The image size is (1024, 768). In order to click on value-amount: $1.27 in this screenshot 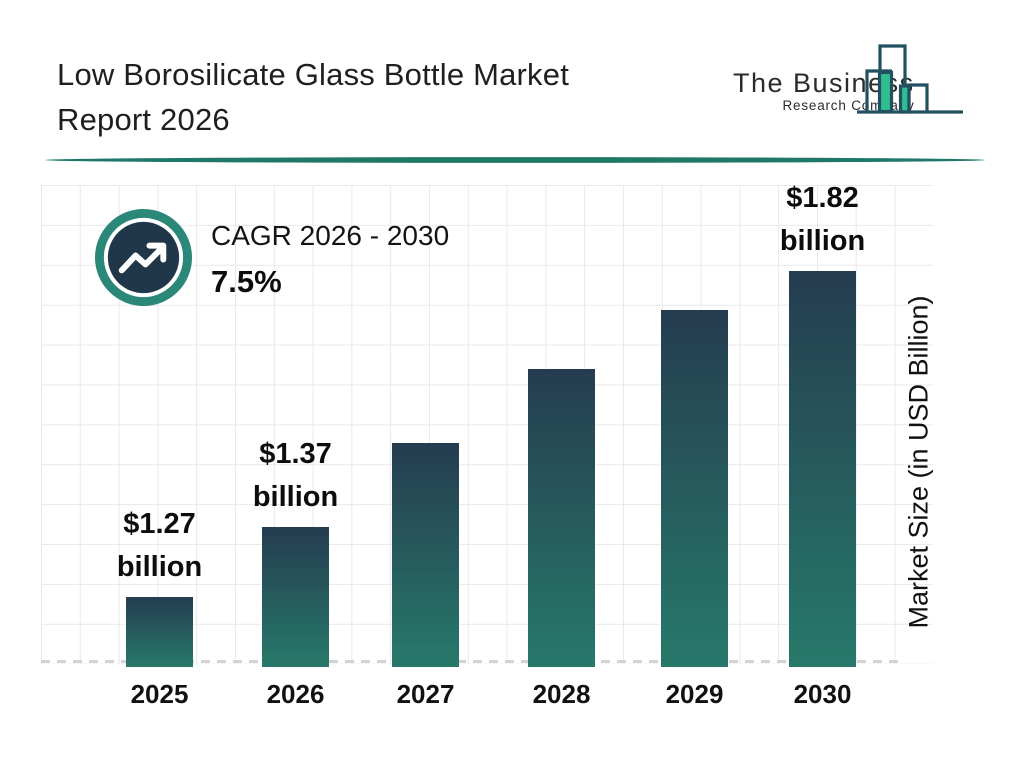, I will do `click(159, 524)`.